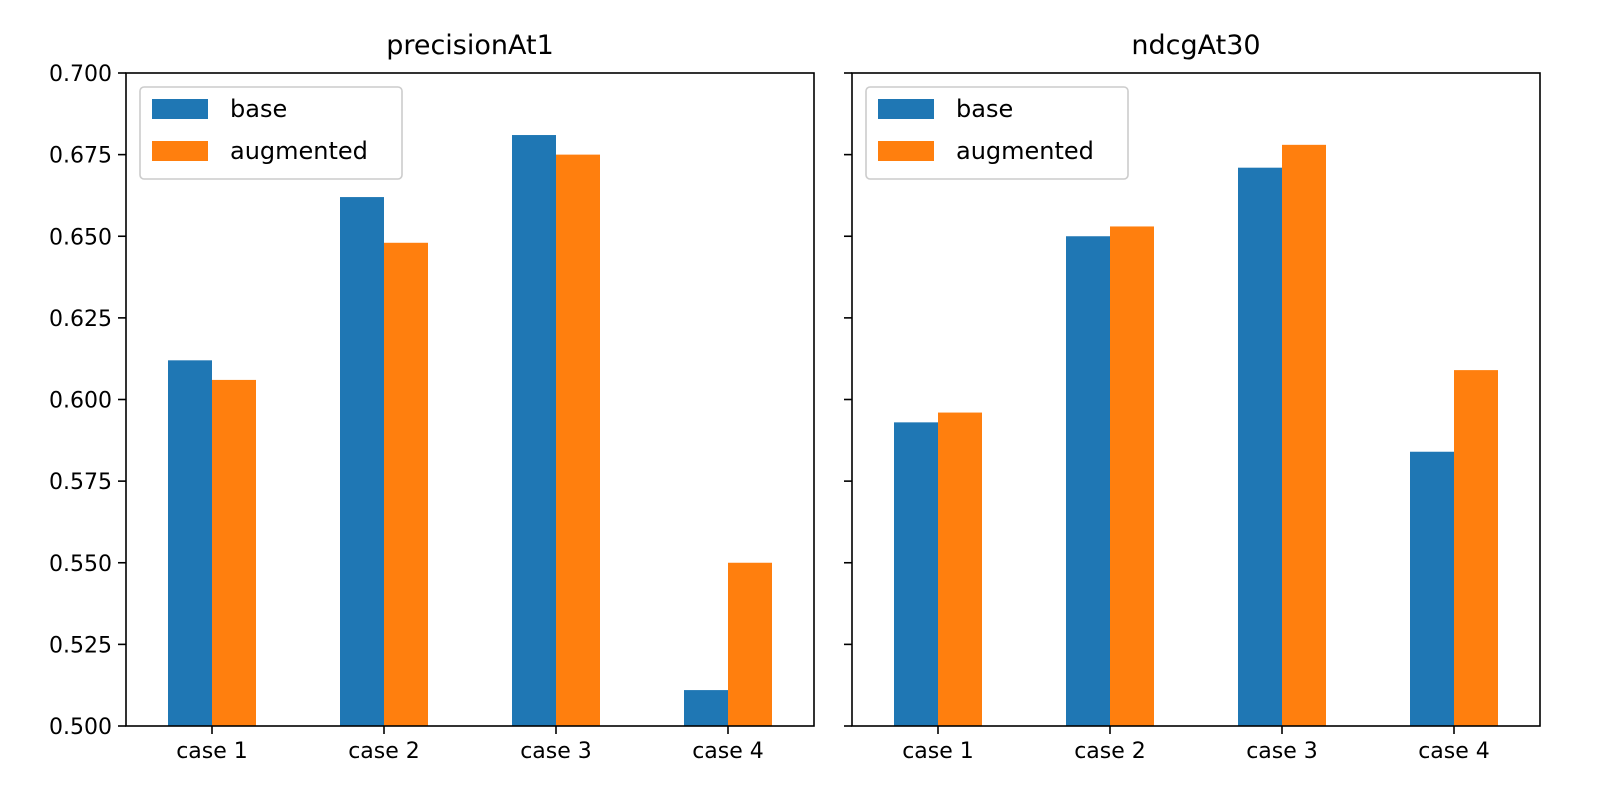  Describe the element at coordinates (80, 645) in the screenshot. I see `y-tick-label: 0.525` at that location.